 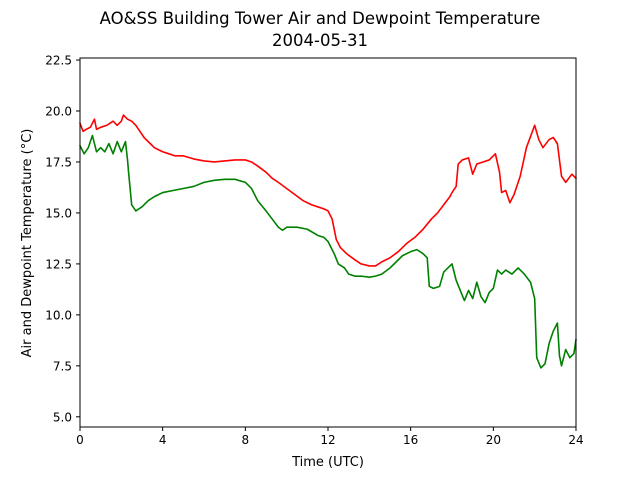 I want to click on y-tick-label: 17.5, so click(x=58, y=162).